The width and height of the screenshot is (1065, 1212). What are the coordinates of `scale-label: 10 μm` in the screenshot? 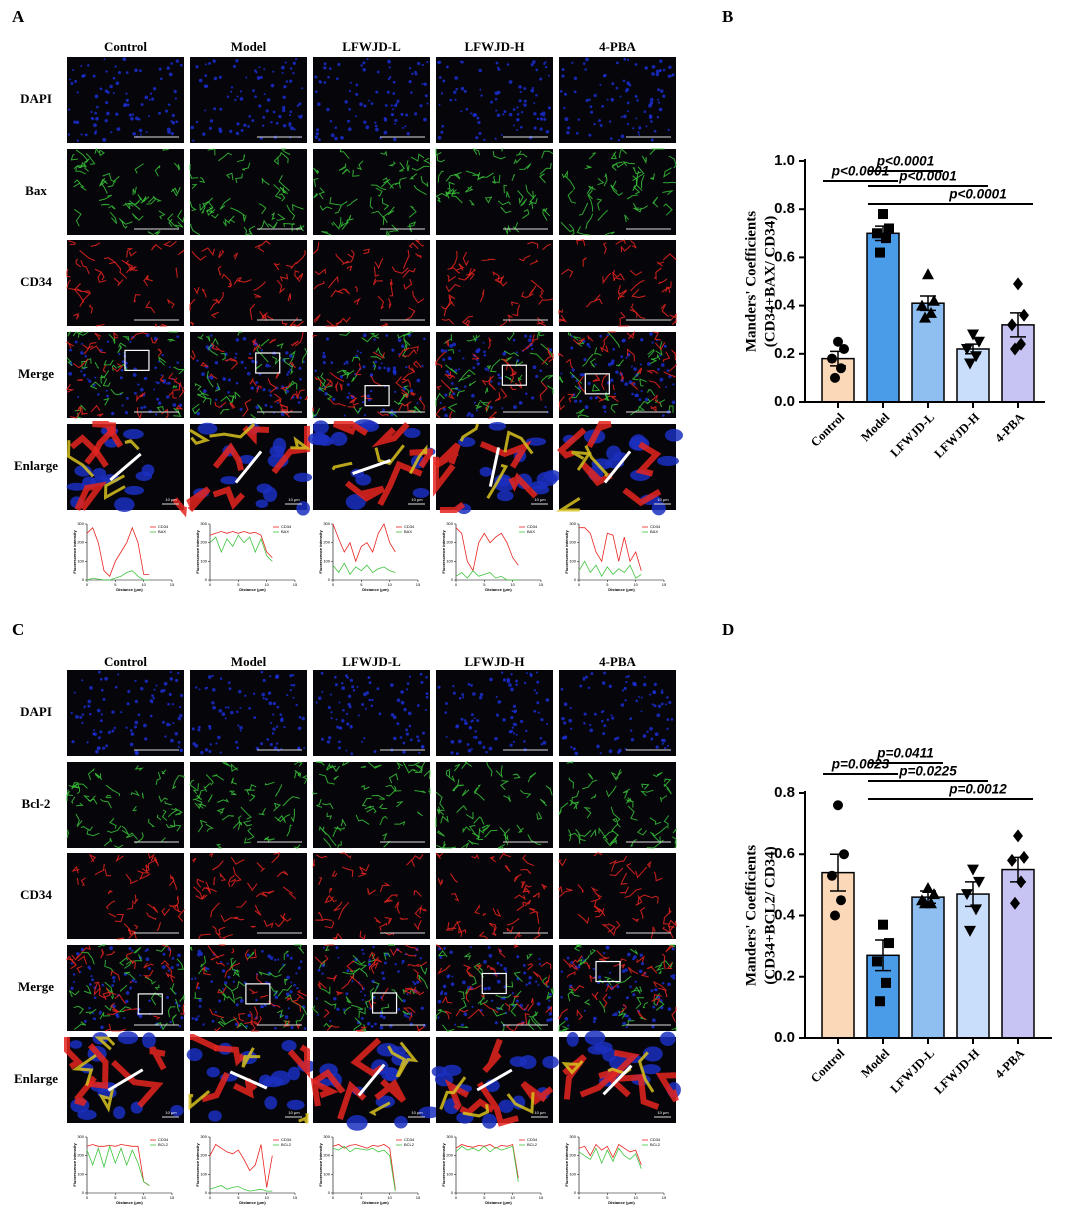 It's located at (294, 1112).